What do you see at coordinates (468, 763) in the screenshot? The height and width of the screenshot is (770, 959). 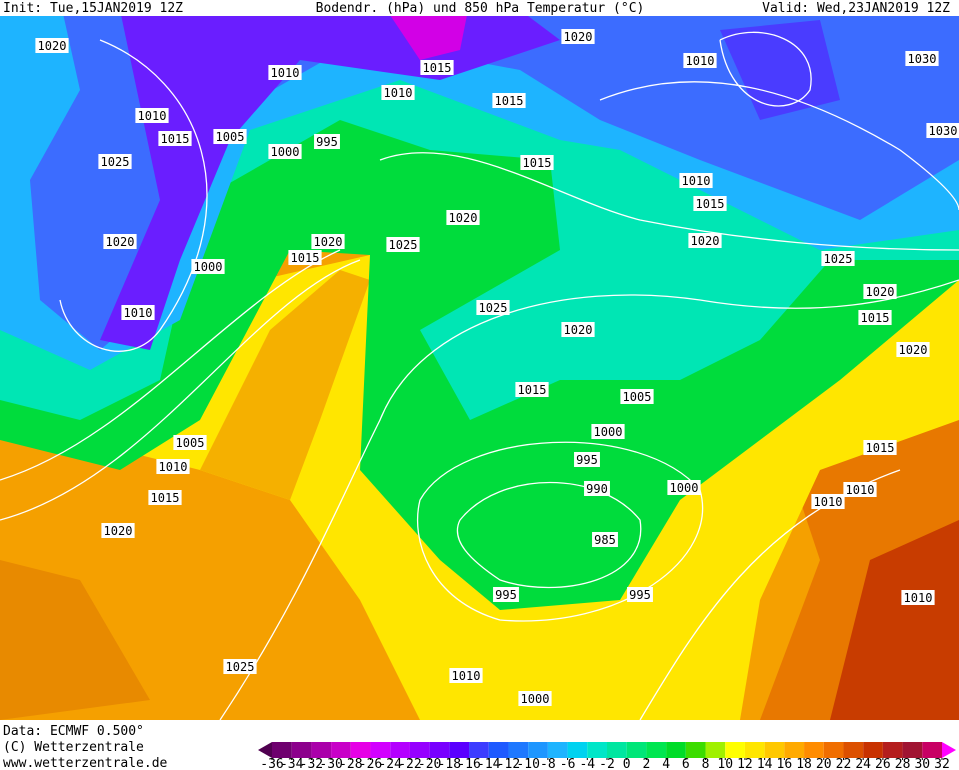 I see `colorbar-tick-label: -16` at bounding box center [468, 763].